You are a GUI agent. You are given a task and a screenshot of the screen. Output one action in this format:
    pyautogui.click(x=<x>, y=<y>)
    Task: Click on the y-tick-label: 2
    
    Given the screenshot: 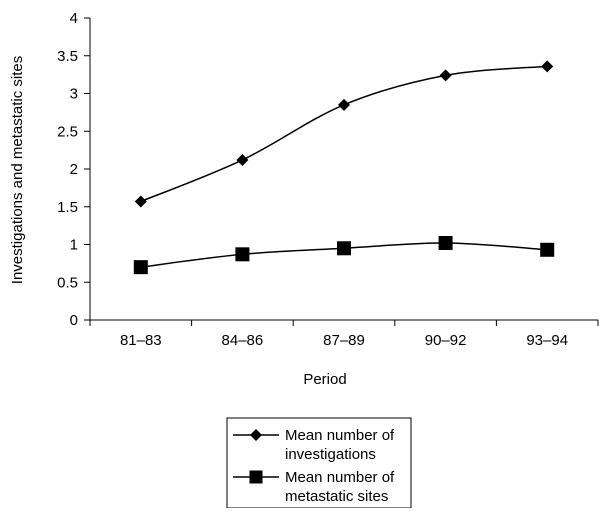 What is the action you would take?
    pyautogui.click(x=74, y=169)
    